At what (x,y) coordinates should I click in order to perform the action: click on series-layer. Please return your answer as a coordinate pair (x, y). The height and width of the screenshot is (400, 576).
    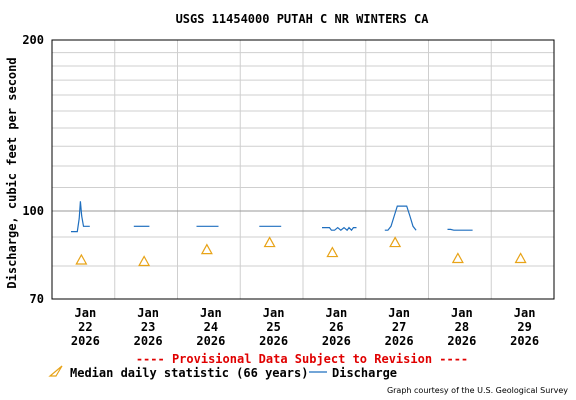
    Looking at the image, I should click on (299, 234).